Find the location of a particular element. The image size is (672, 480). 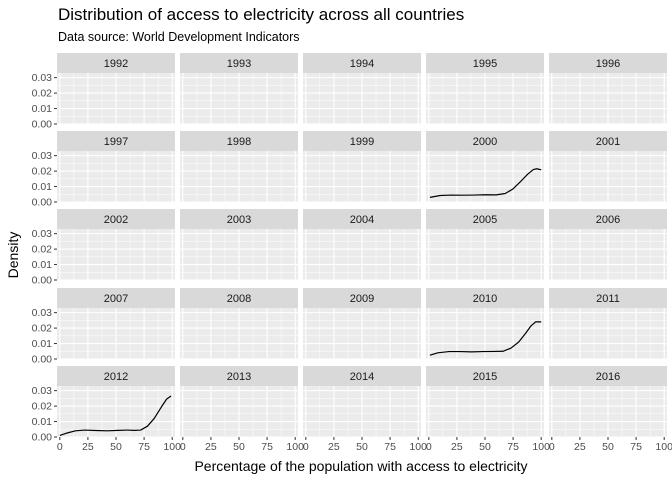

facet-strip-label: 2005 is located at coordinates (485, 220).